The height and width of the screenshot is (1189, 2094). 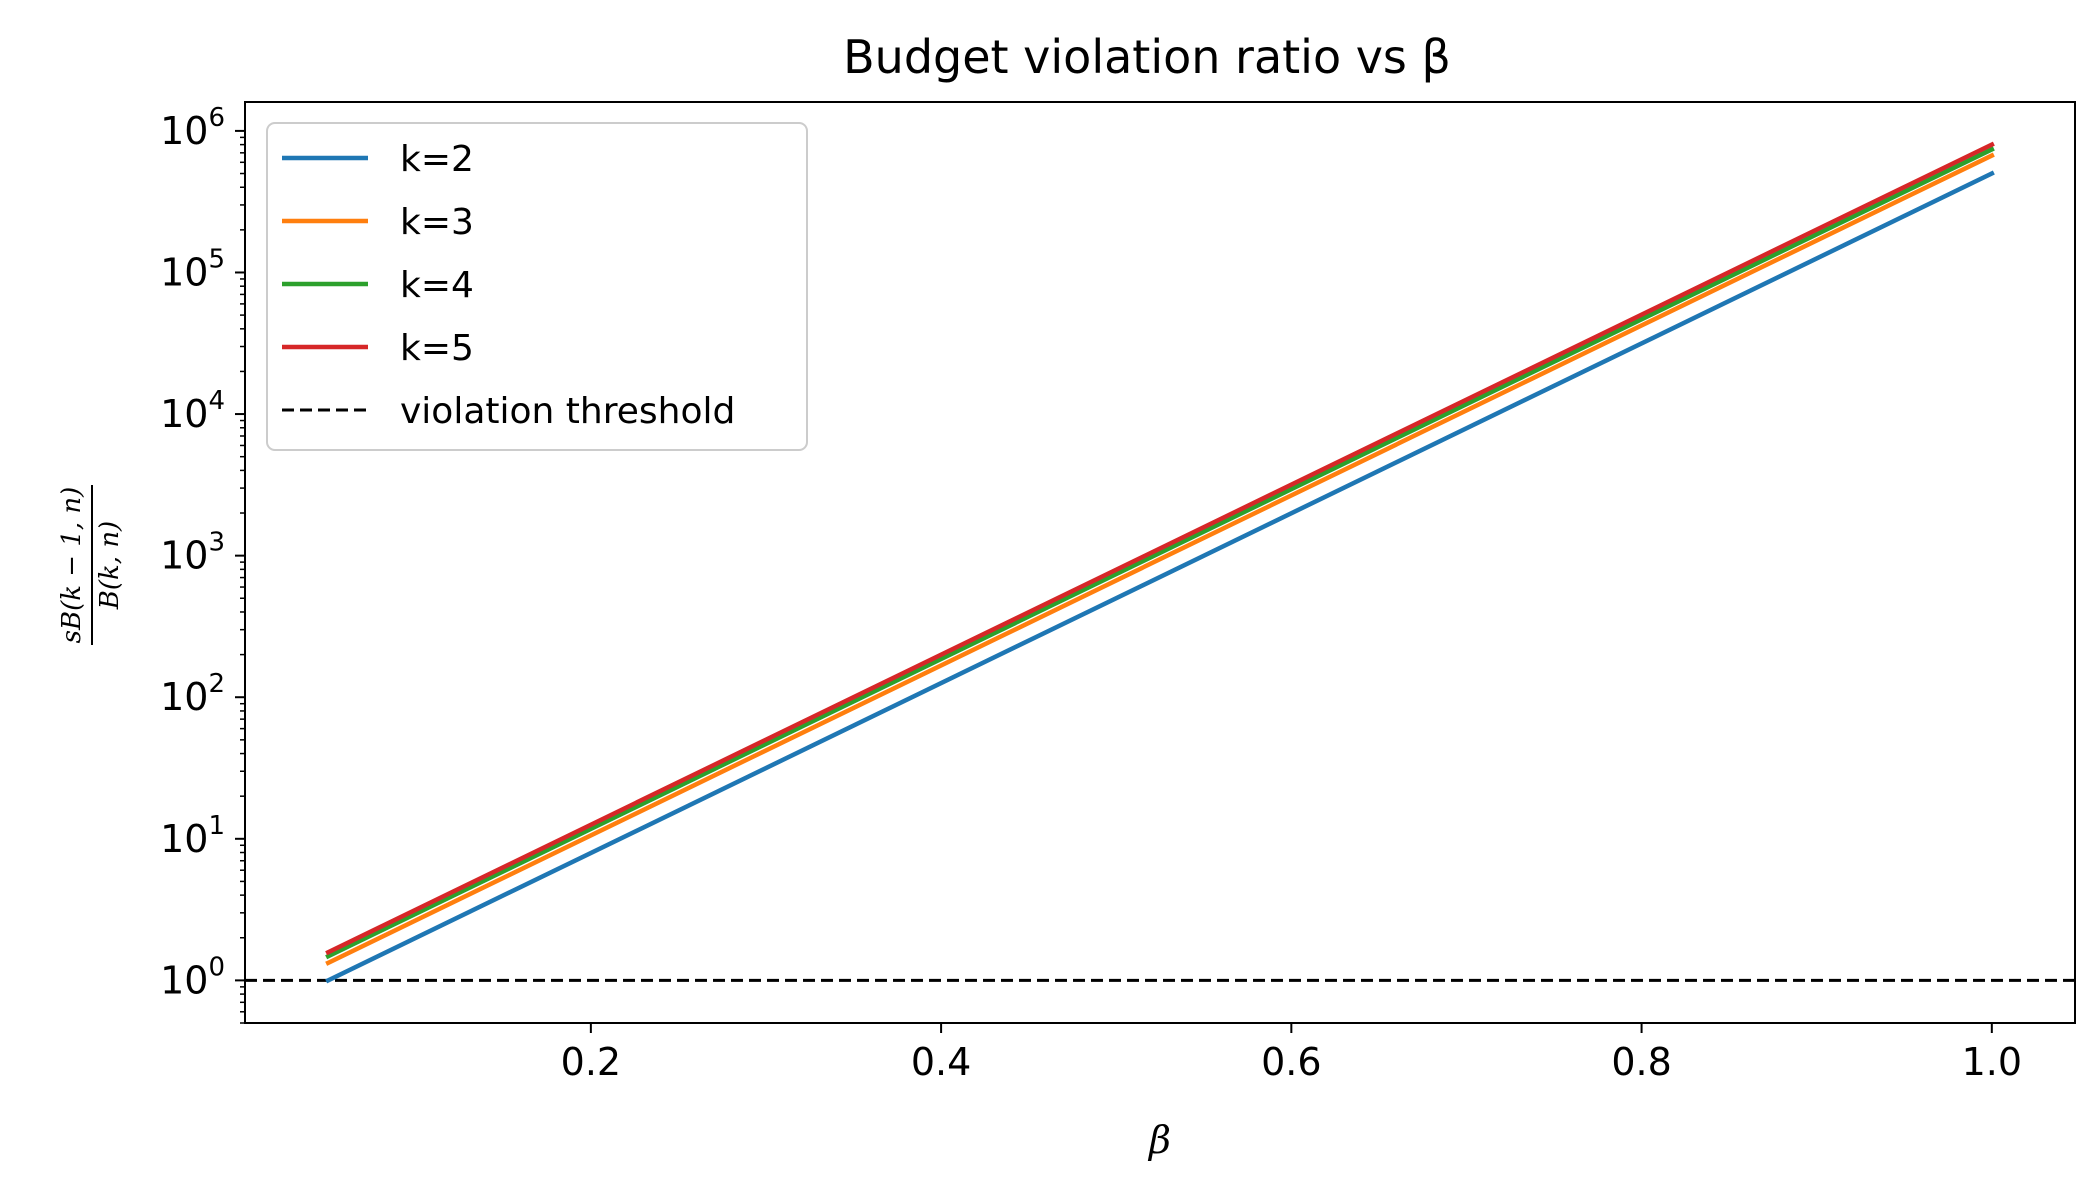 What do you see at coordinates (192, 836) in the screenshot?
I see `y-tick-label: 10¹` at bounding box center [192, 836].